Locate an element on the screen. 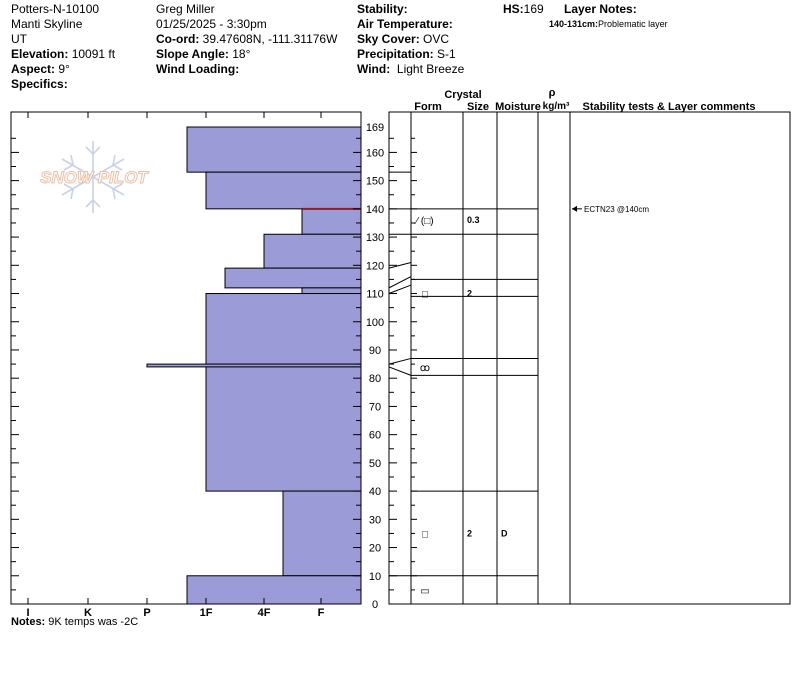 Image resolution: width=800 pixels, height=676 pixels. depth-label: 100 is located at coordinates (375, 323).